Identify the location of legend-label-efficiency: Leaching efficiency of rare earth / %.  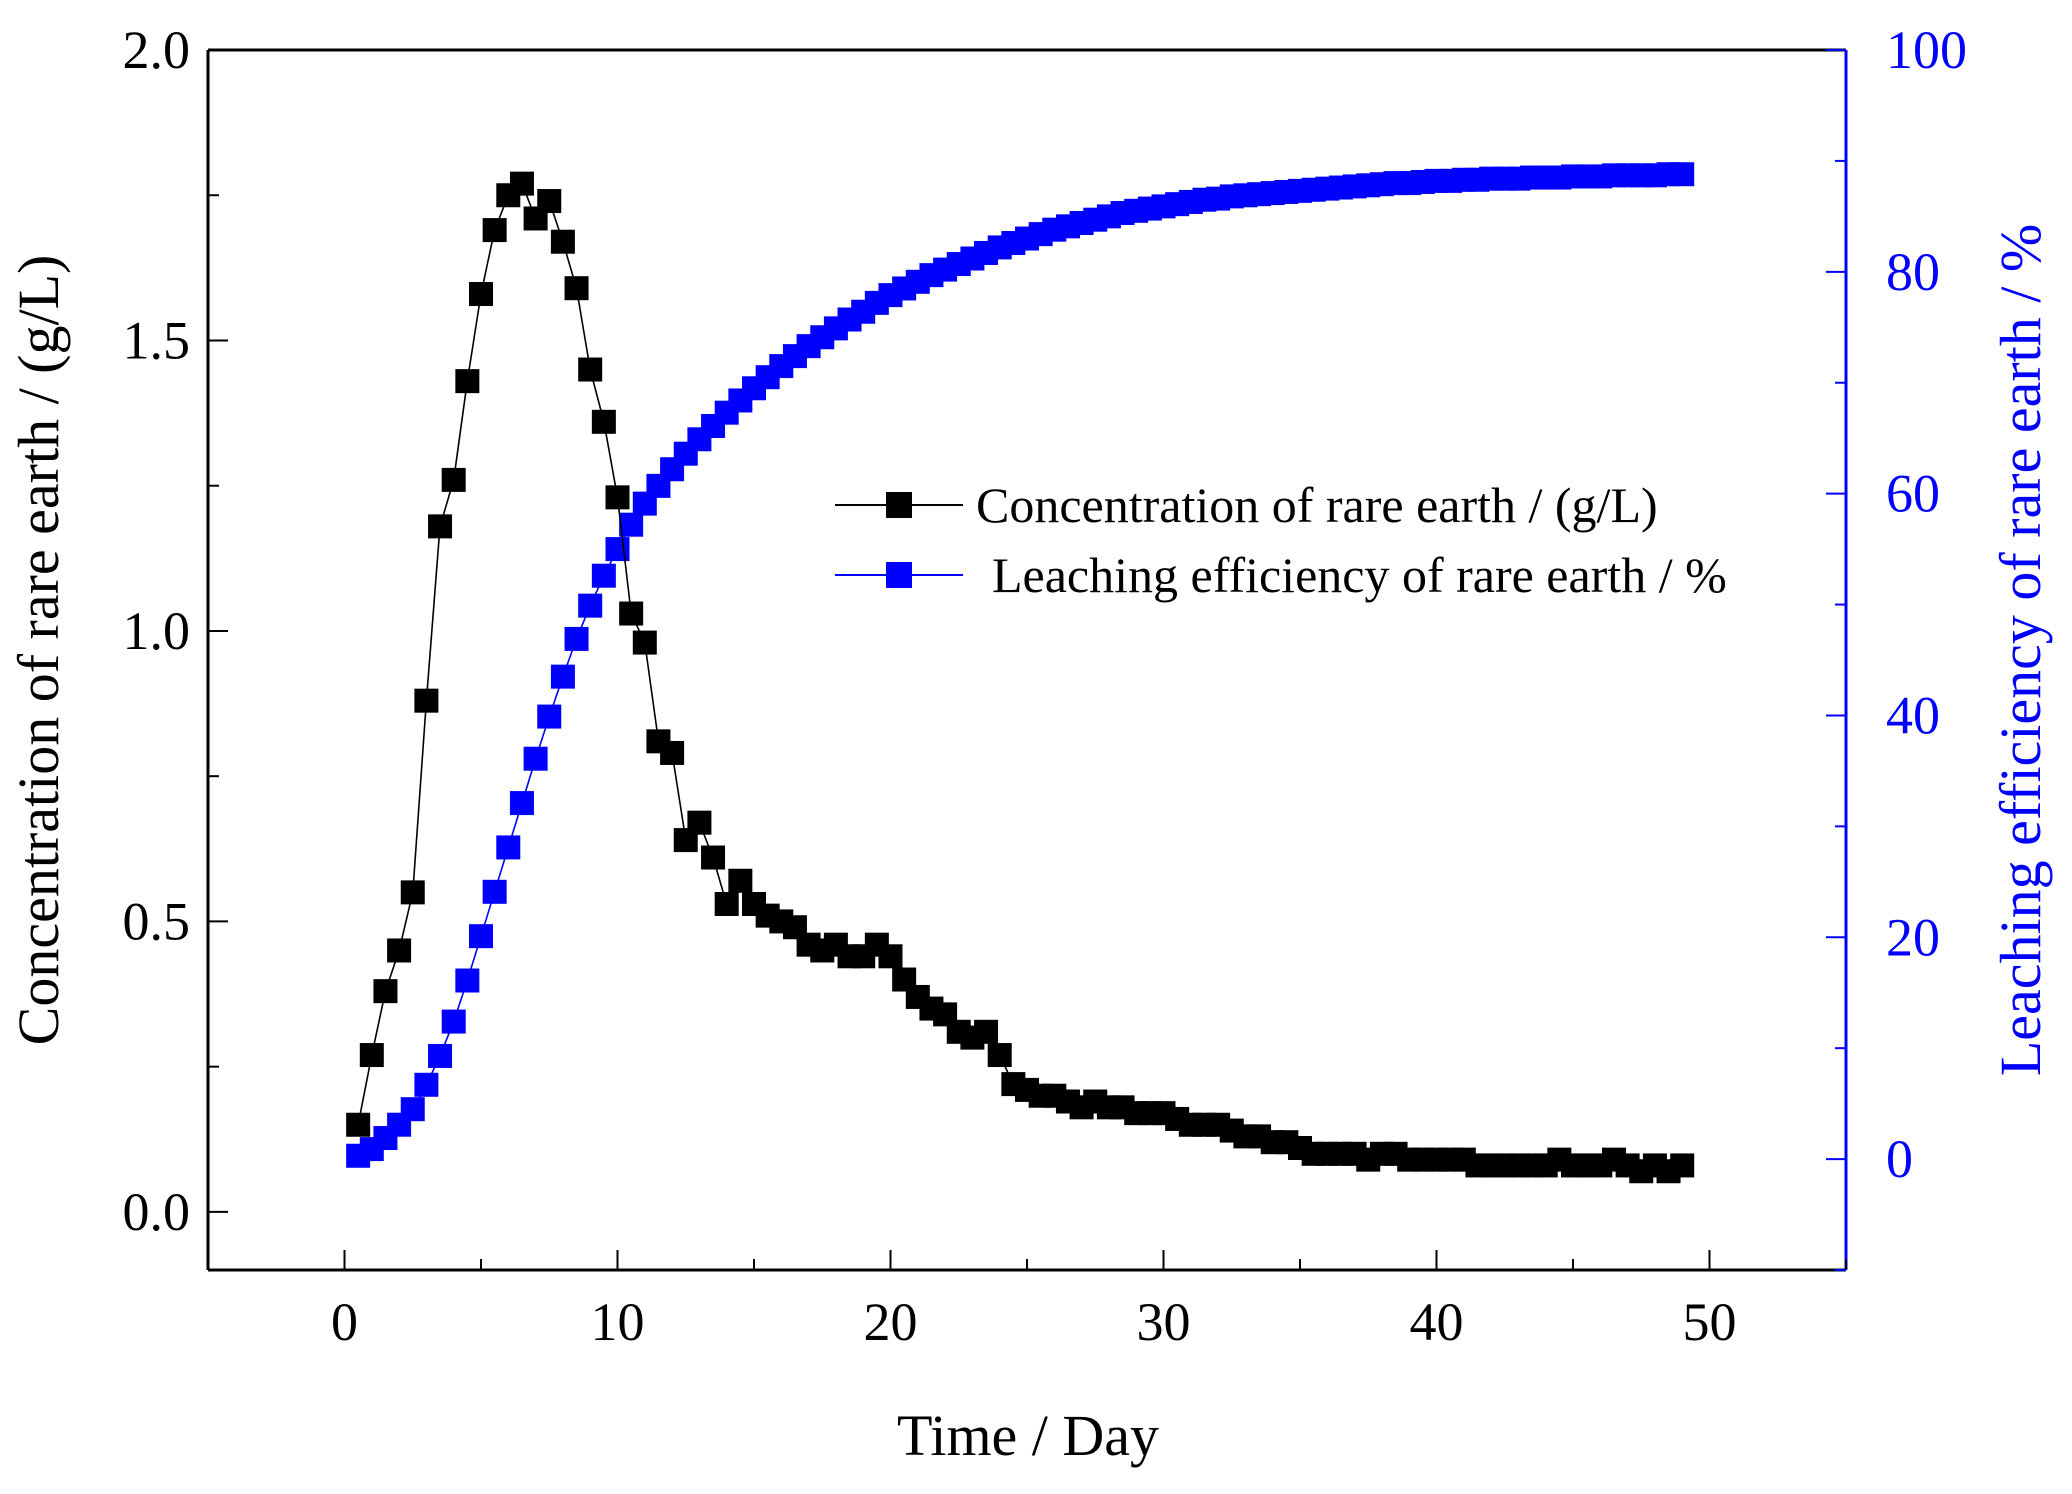
(1359, 575).